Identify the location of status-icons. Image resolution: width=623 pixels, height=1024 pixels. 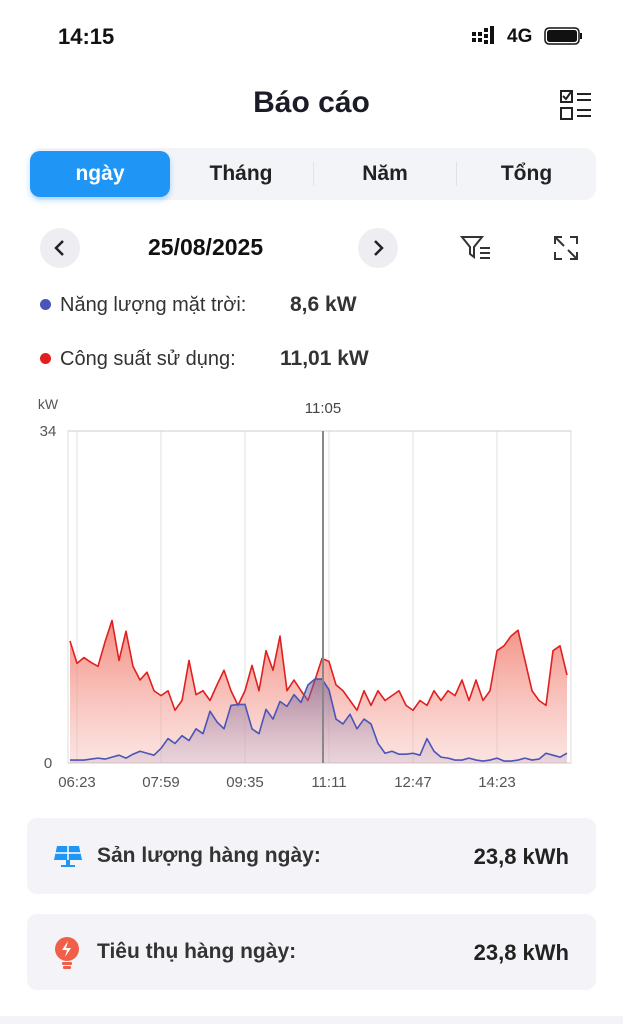
(527, 35).